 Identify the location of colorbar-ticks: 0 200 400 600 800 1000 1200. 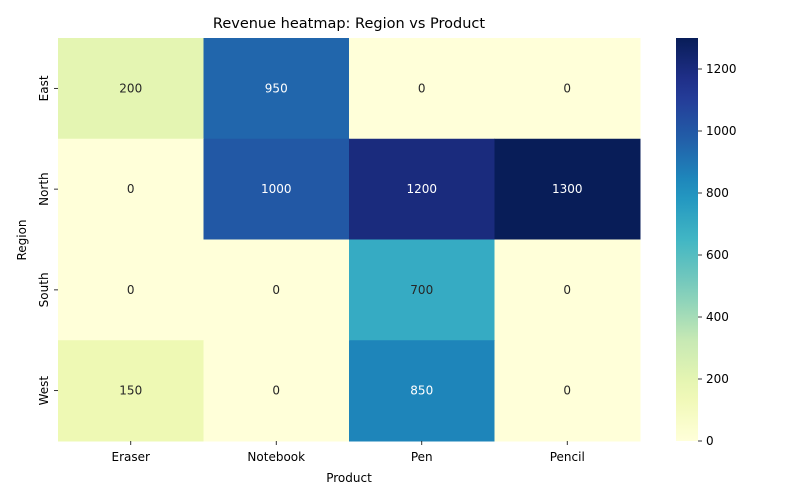
(717, 255).